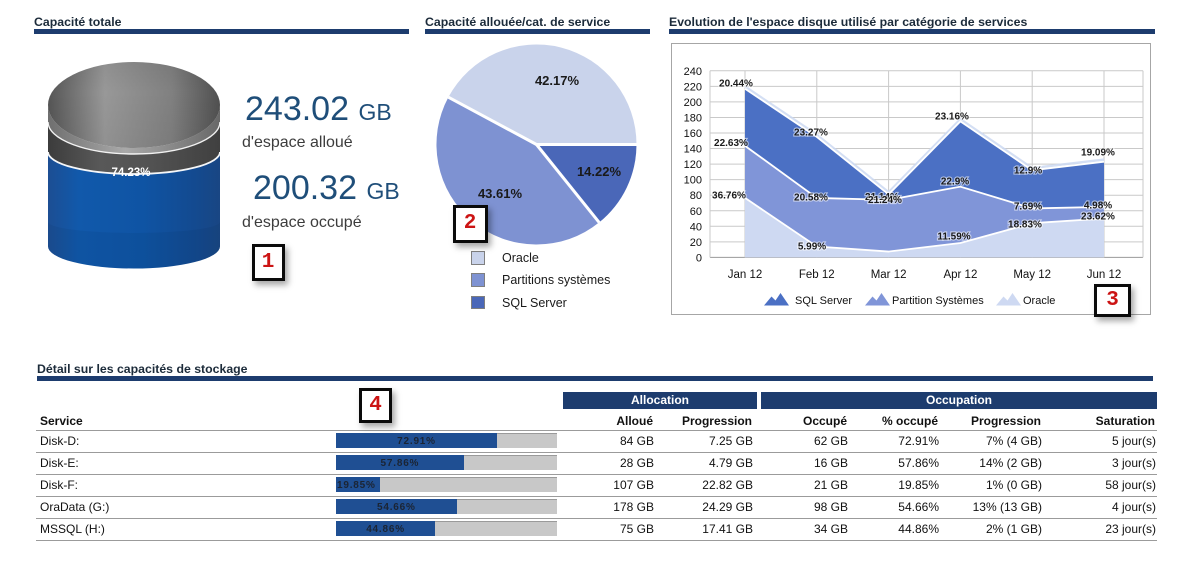 The image size is (1194, 570). What do you see at coordinates (699, 258) in the screenshot?
I see `svg-text: 0` at bounding box center [699, 258].